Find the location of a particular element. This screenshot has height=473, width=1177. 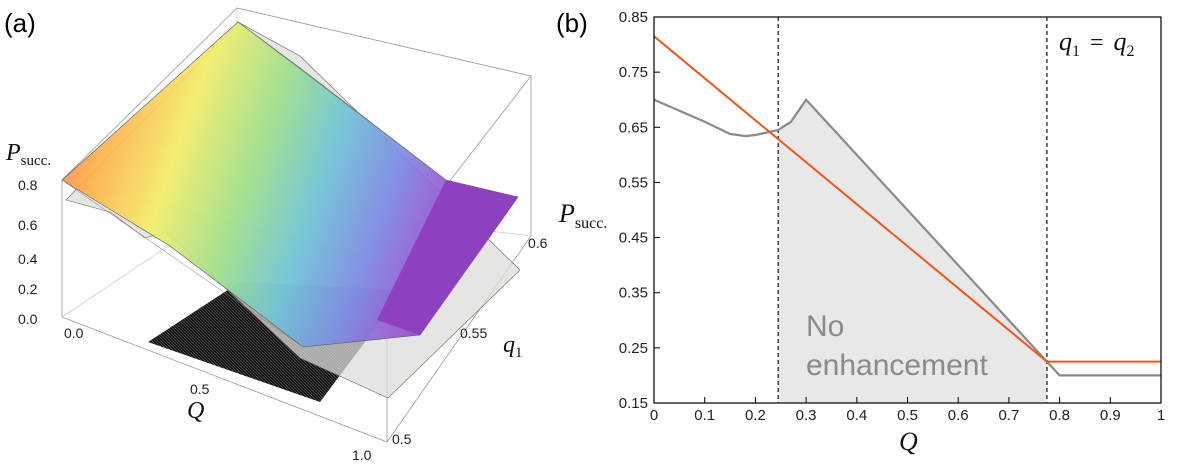

y-tick-label: 0.25 is located at coordinates (633, 348).